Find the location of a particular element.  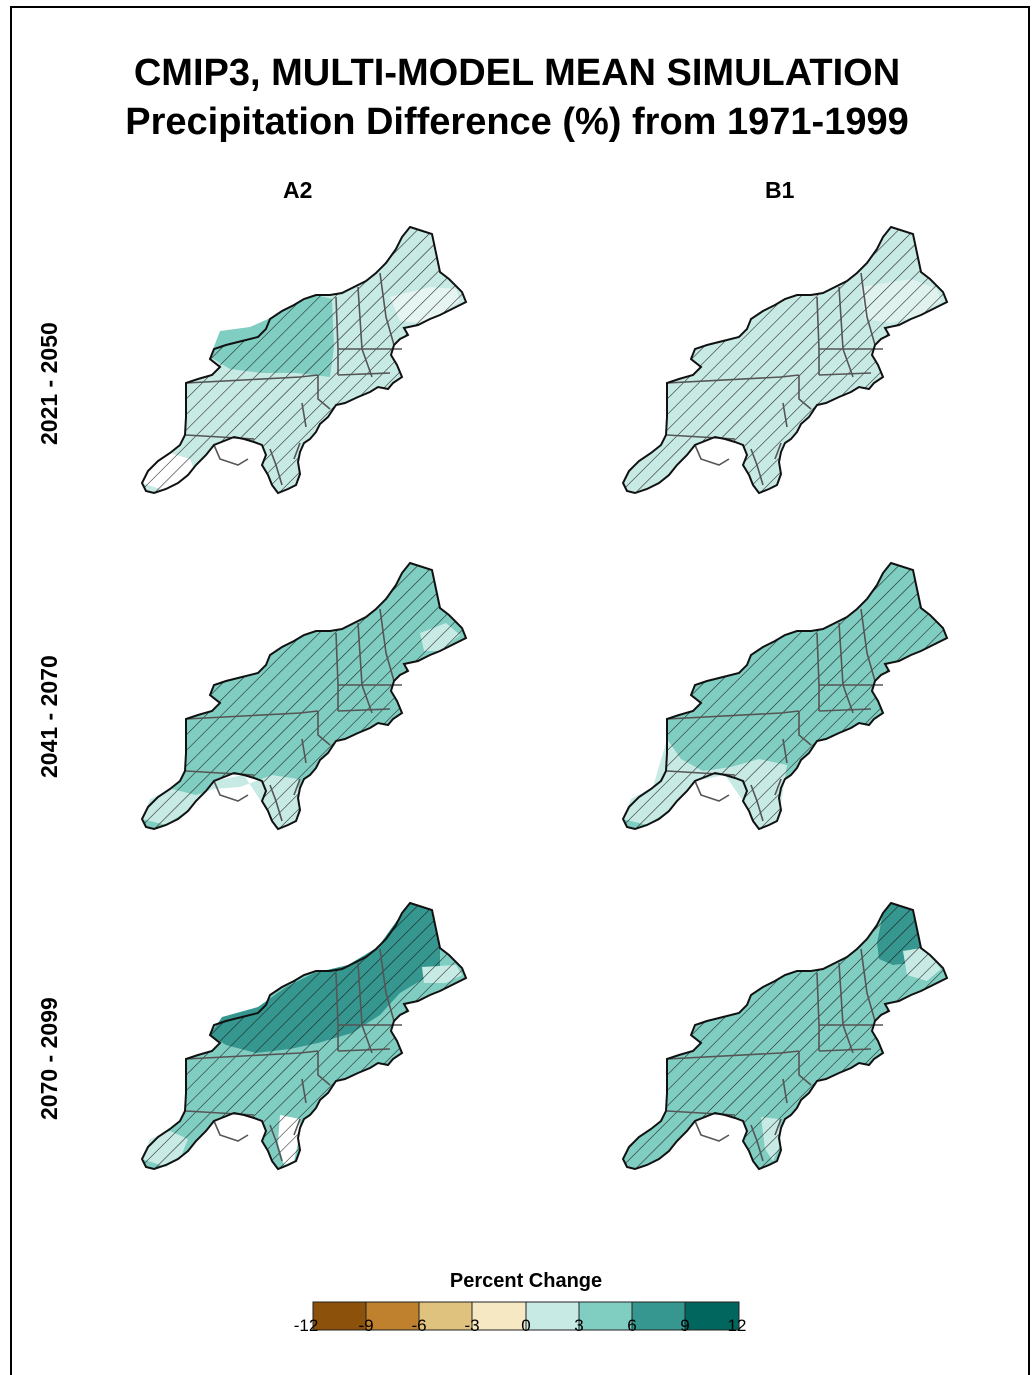

legend-tick-label: 12 is located at coordinates (737, 1325).